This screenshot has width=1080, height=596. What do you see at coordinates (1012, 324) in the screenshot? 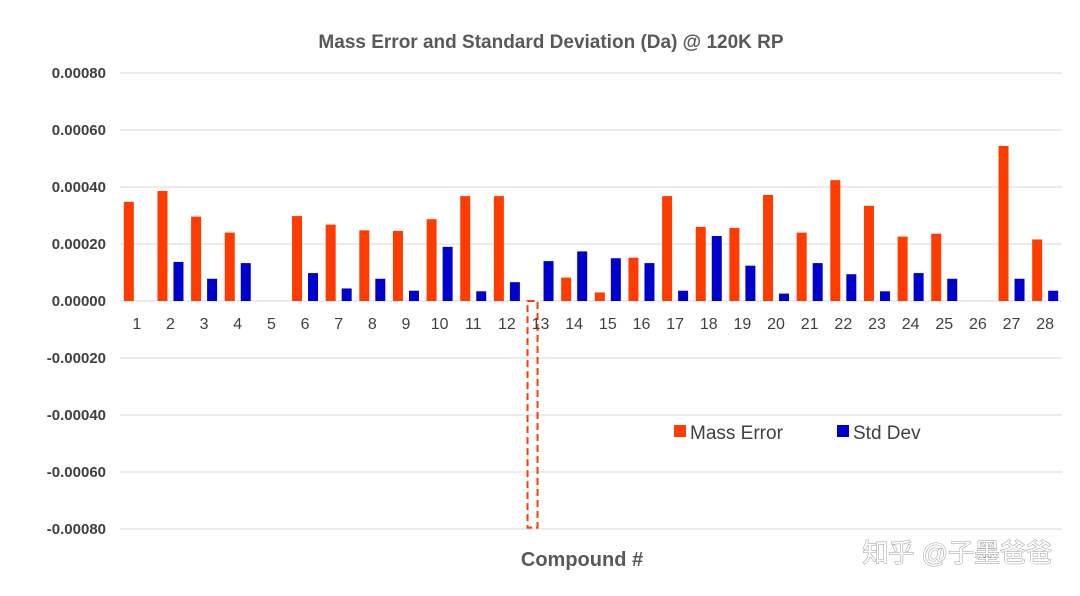
I see `x-tick-label: 27` at bounding box center [1012, 324].